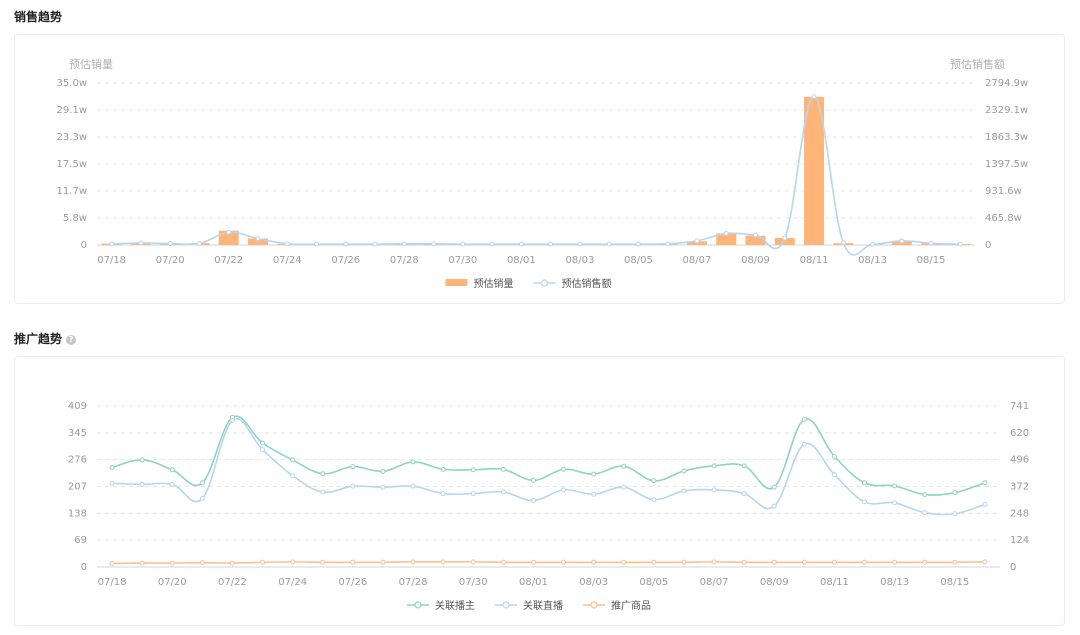  I want to click on y-tick-right: 465.8w, so click(1003, 218).